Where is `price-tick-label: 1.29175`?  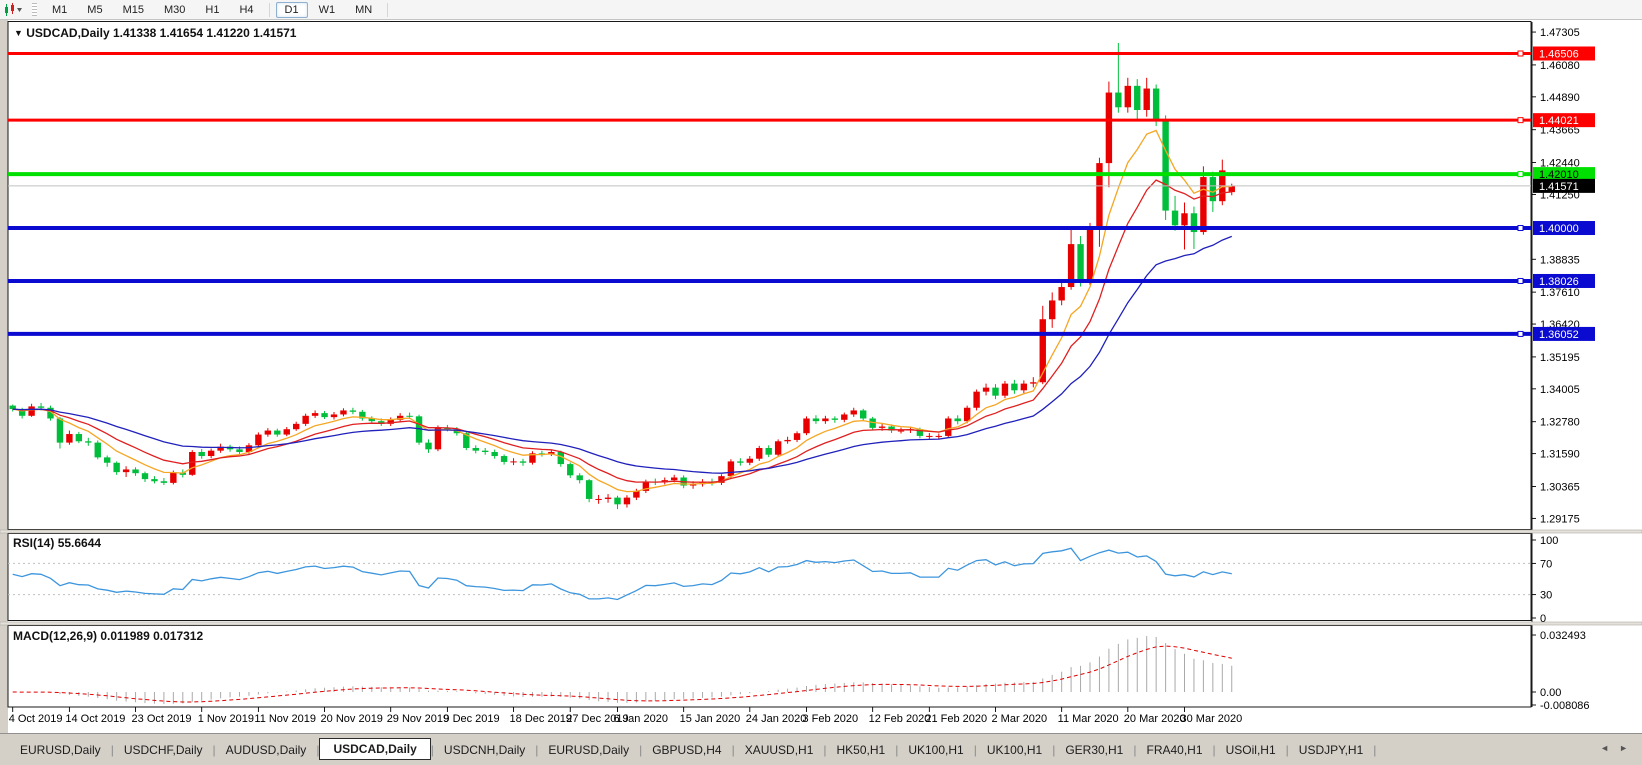 price-tick-label: 1.29175 is located at coordinates (1560, 519).